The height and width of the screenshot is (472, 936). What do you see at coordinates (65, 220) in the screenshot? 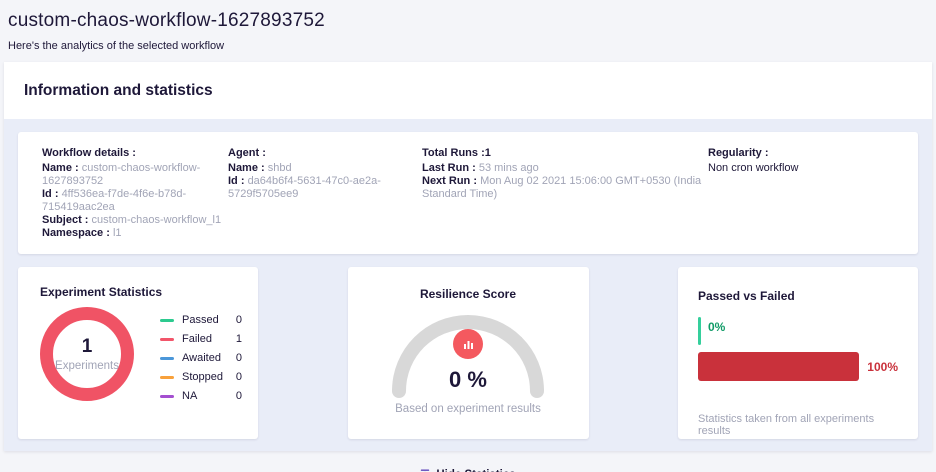
I see `workflow-subject-label: Subject :` at bounding box center [65, 220].